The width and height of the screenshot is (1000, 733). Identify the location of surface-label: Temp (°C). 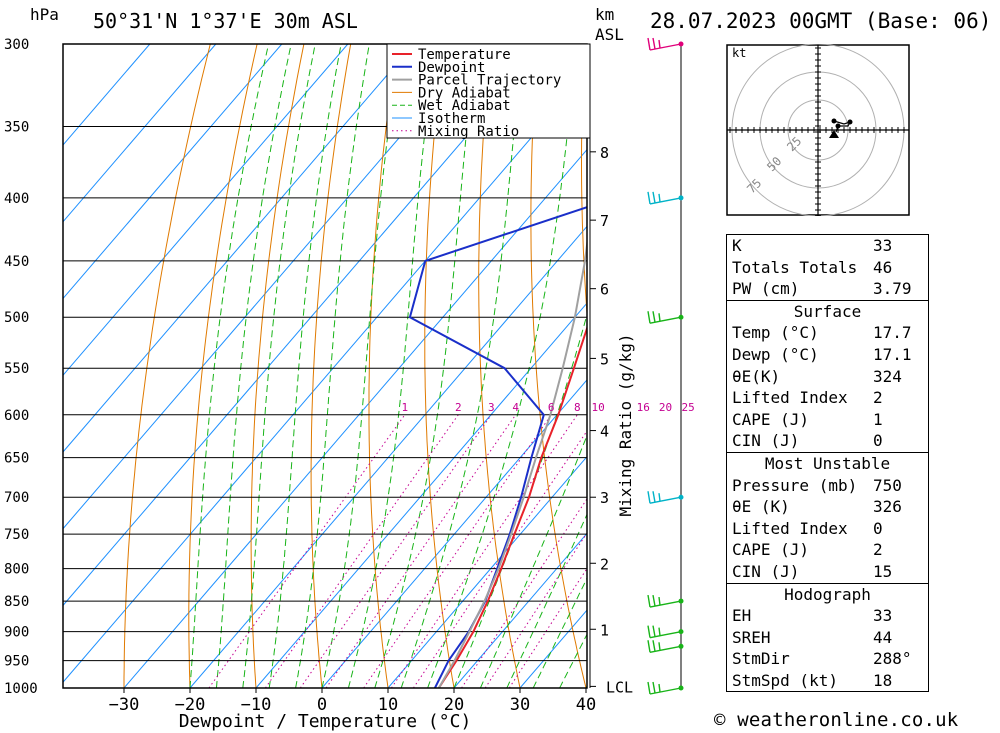
(775, 333).